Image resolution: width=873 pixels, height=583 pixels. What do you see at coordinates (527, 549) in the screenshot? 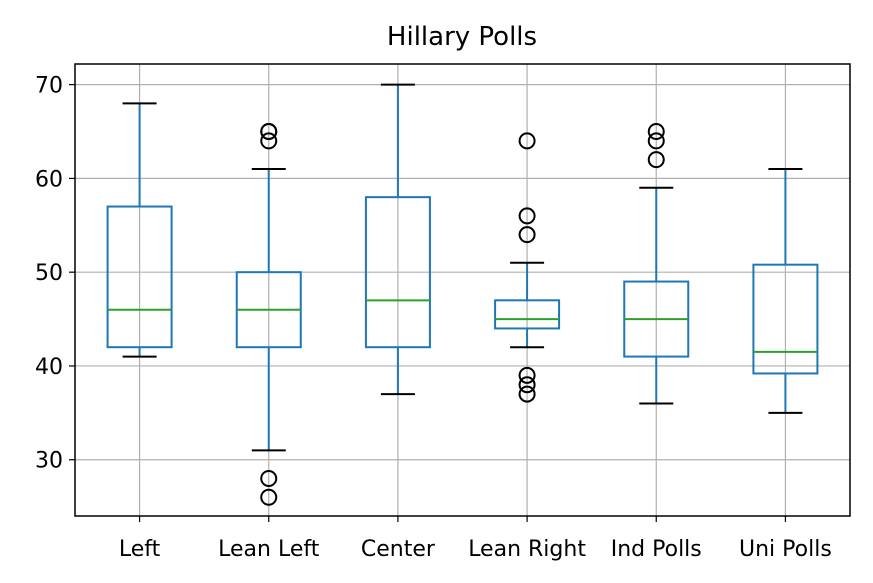
I see `x-tick-label: Lean Right` at bounding box center [527, 549].